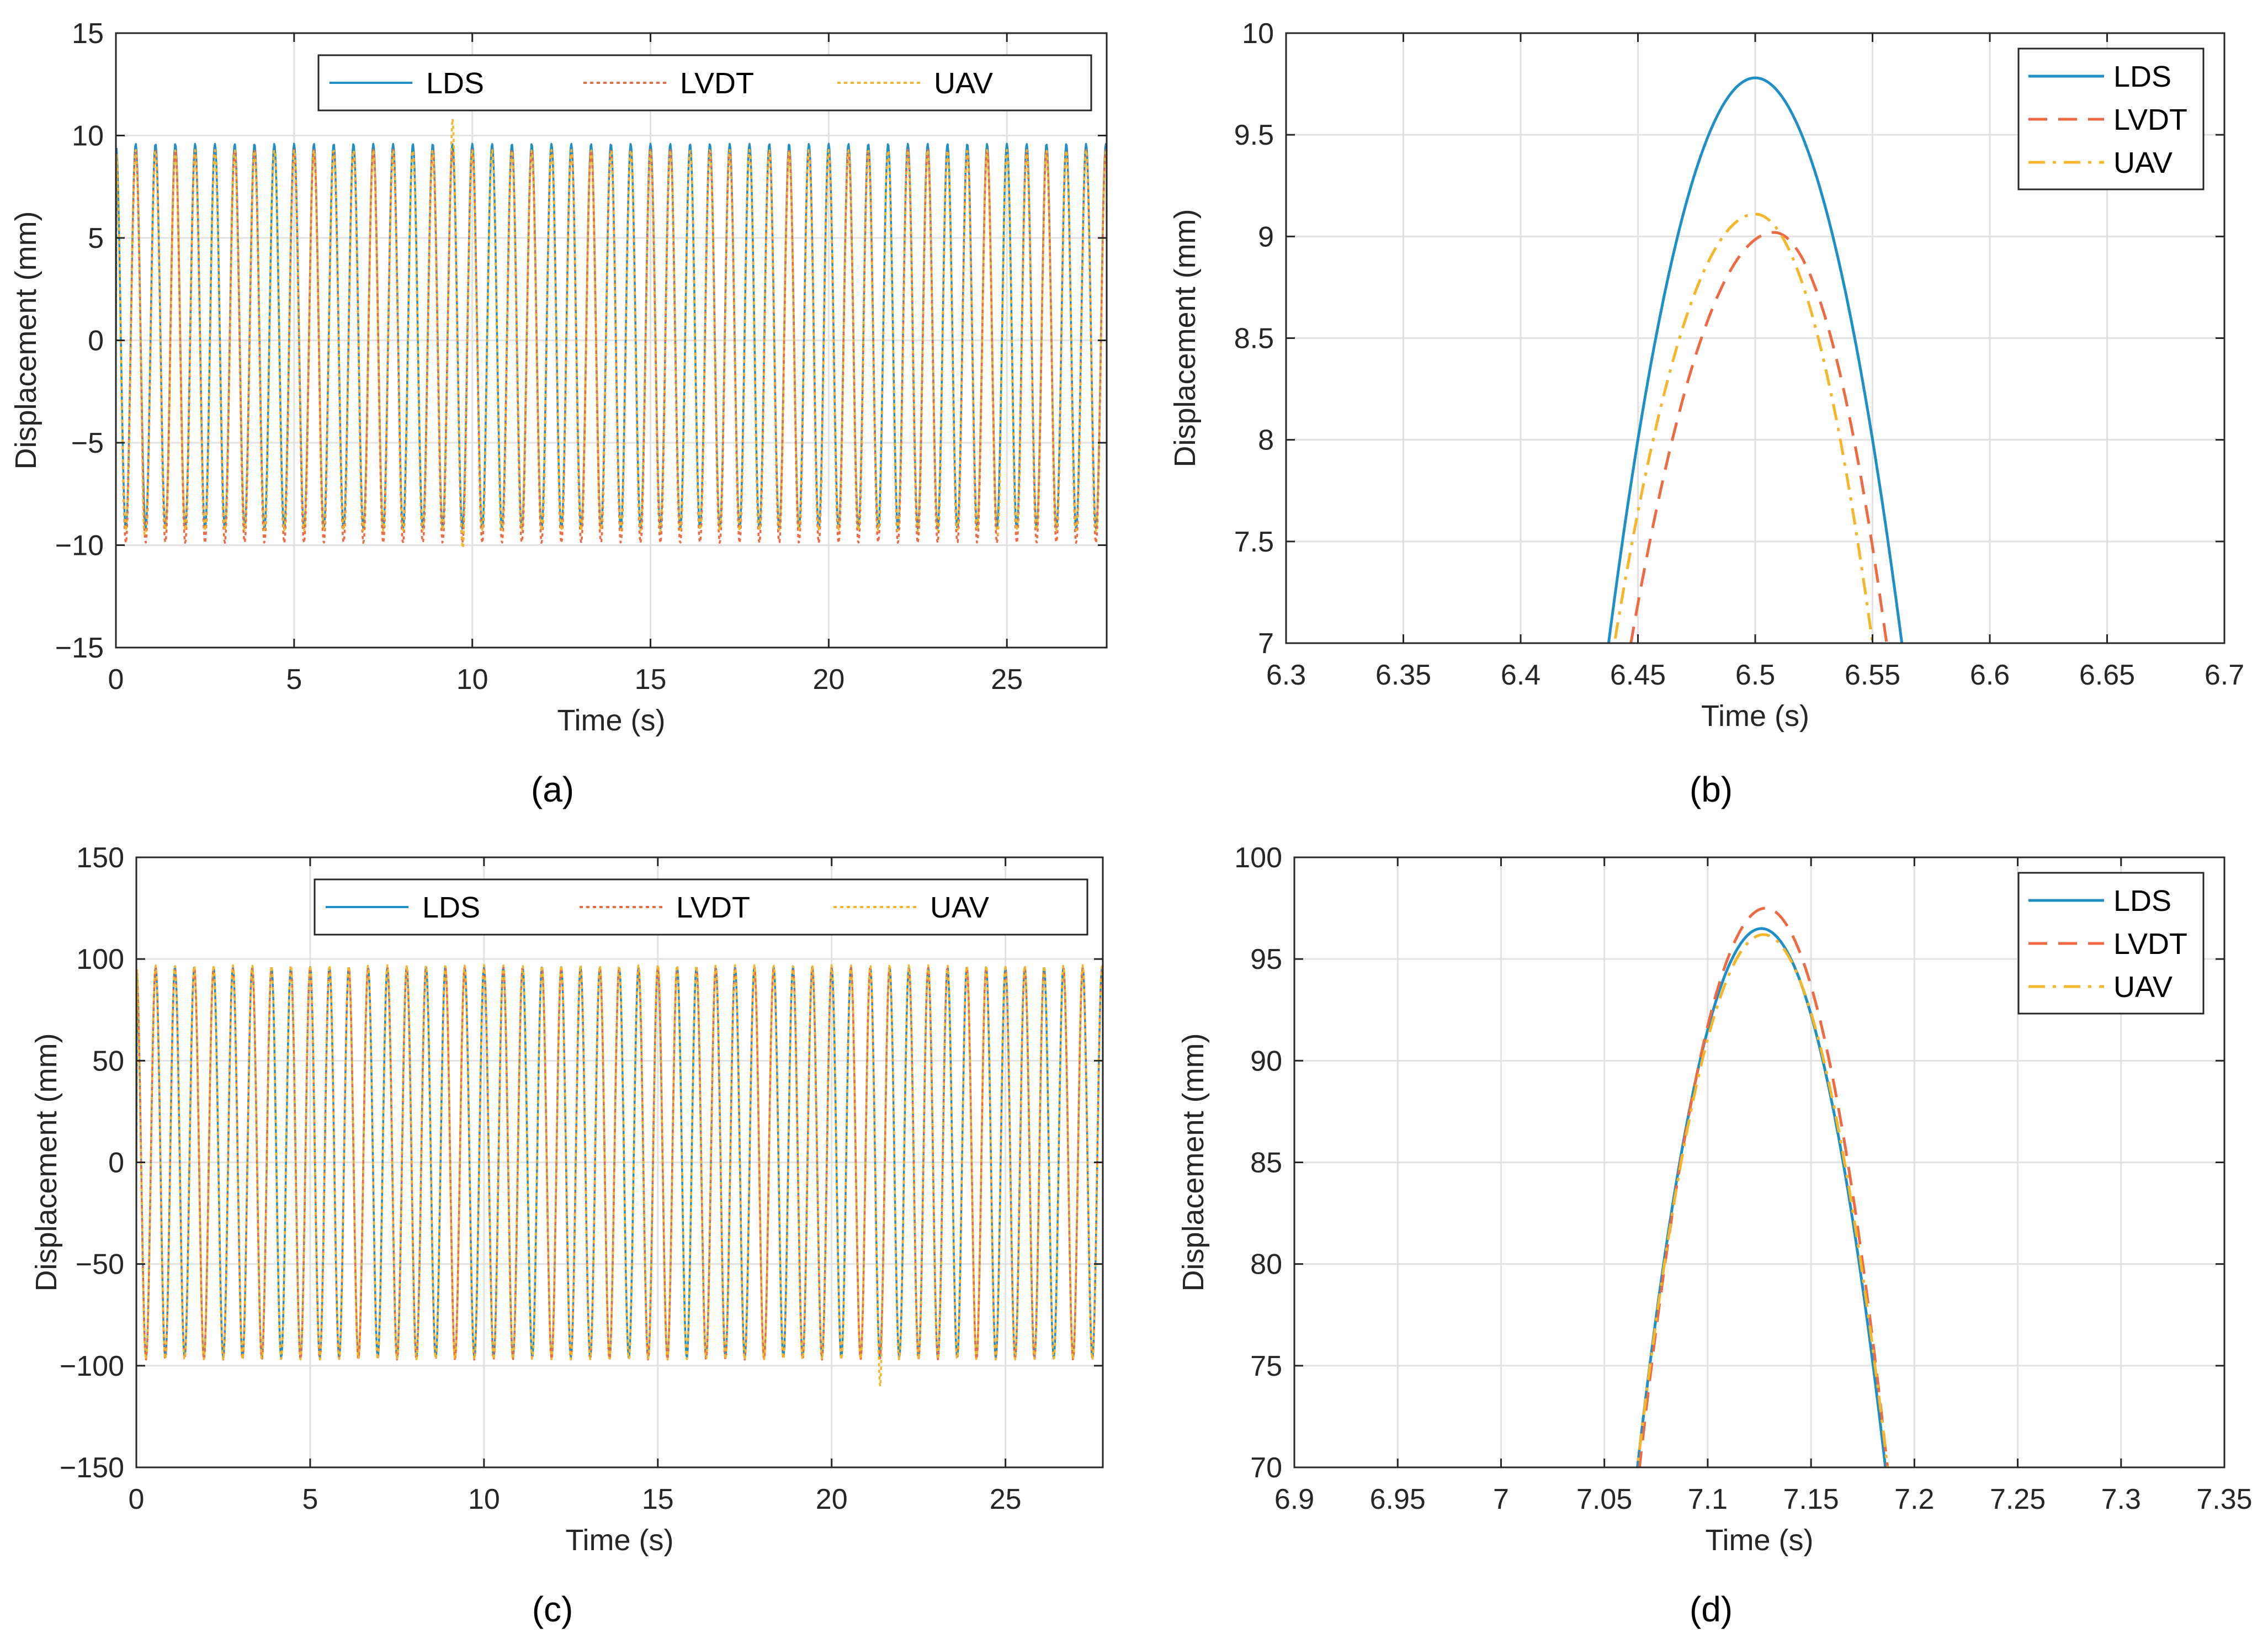 The width and height of the screenshot is (2268, 1649). Describe the element at coordinates (1254, 135) in the screenshot. I see `y-tick-label: 9.5` at that location.